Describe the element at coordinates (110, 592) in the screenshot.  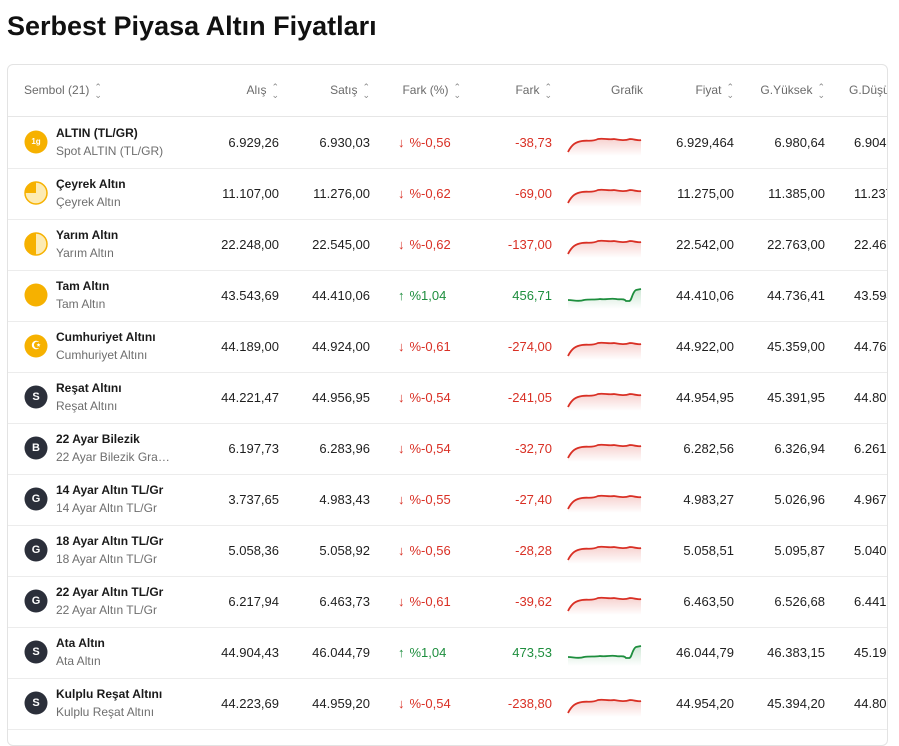
I see `row-symbol: 22 Ayar Altın TL/Gr` at that location.